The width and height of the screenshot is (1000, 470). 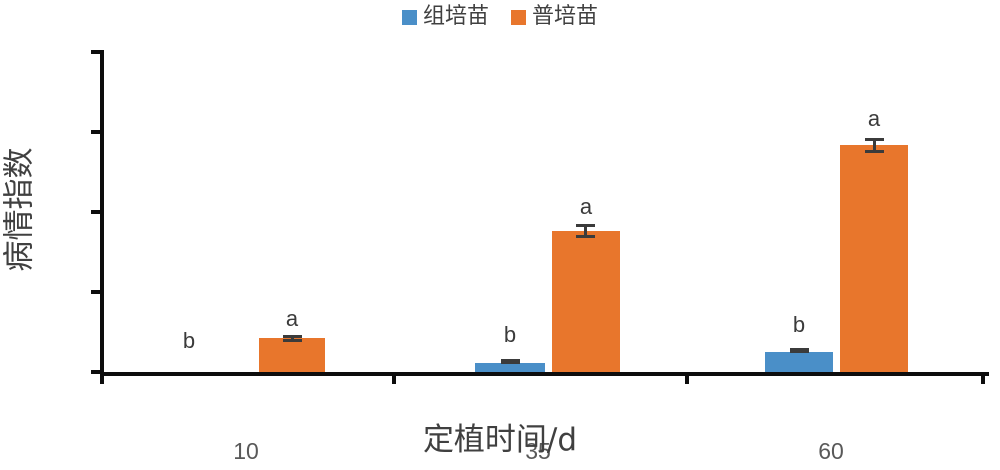 What do you see at coordinates (246, 451) in the screenshot?
I see `x-tick-label-0: 10` at bounding box center [246, 451].